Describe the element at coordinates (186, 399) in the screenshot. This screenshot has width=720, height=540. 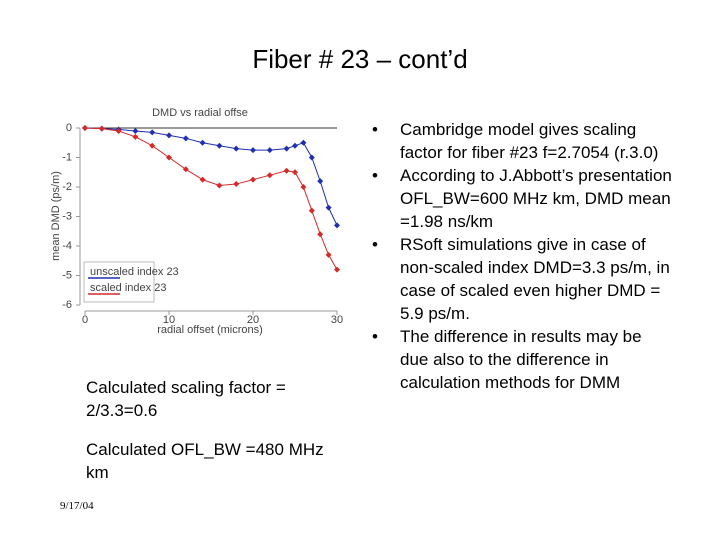
I see `note: Calculated scaling factor = 2/3.3=0.6` at that location.